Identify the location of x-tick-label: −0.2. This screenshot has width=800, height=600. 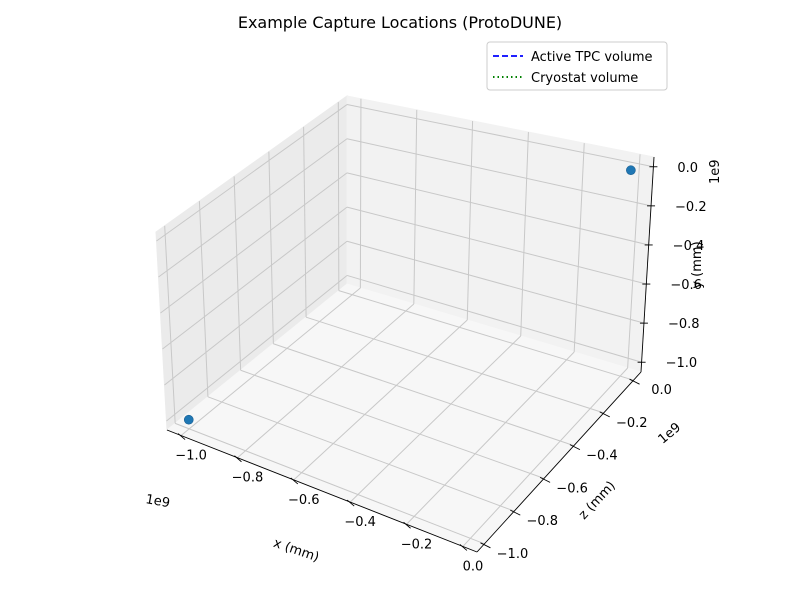
(417, 544).